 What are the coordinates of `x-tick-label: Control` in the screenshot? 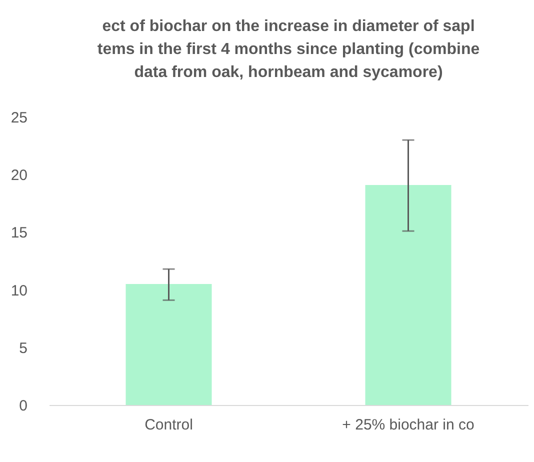 It's located at (168, 425).